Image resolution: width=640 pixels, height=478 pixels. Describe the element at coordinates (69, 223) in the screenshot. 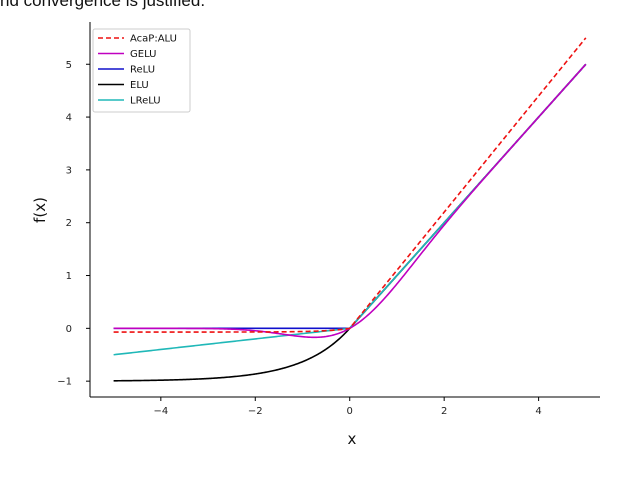

I see `y-tick-label: 2` at that location.